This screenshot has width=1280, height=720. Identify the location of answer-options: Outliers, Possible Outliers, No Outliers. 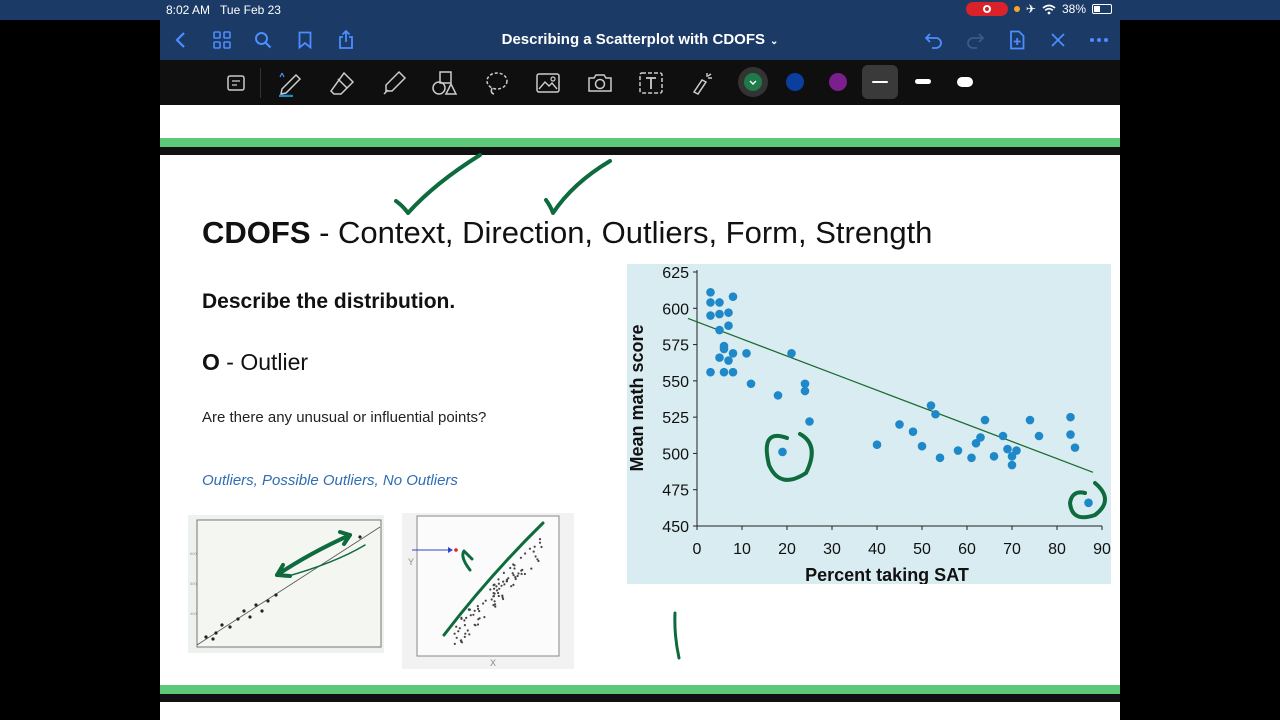
(330, 480).